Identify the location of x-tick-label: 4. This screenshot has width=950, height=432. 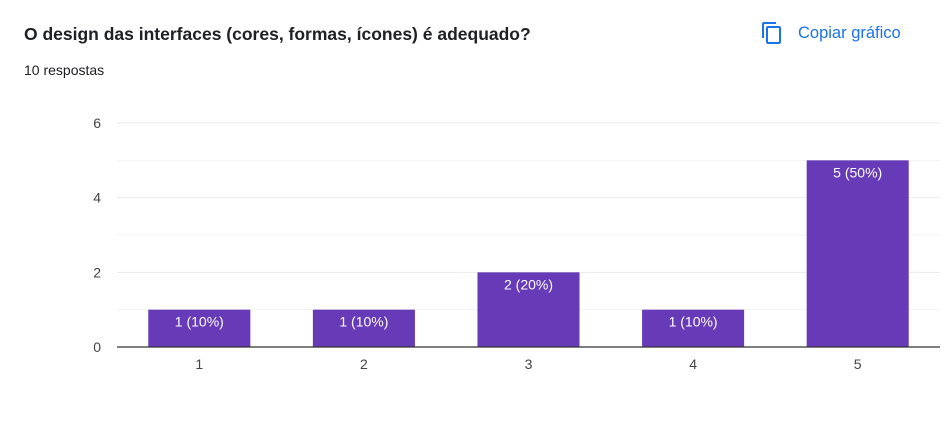
(693, 364).